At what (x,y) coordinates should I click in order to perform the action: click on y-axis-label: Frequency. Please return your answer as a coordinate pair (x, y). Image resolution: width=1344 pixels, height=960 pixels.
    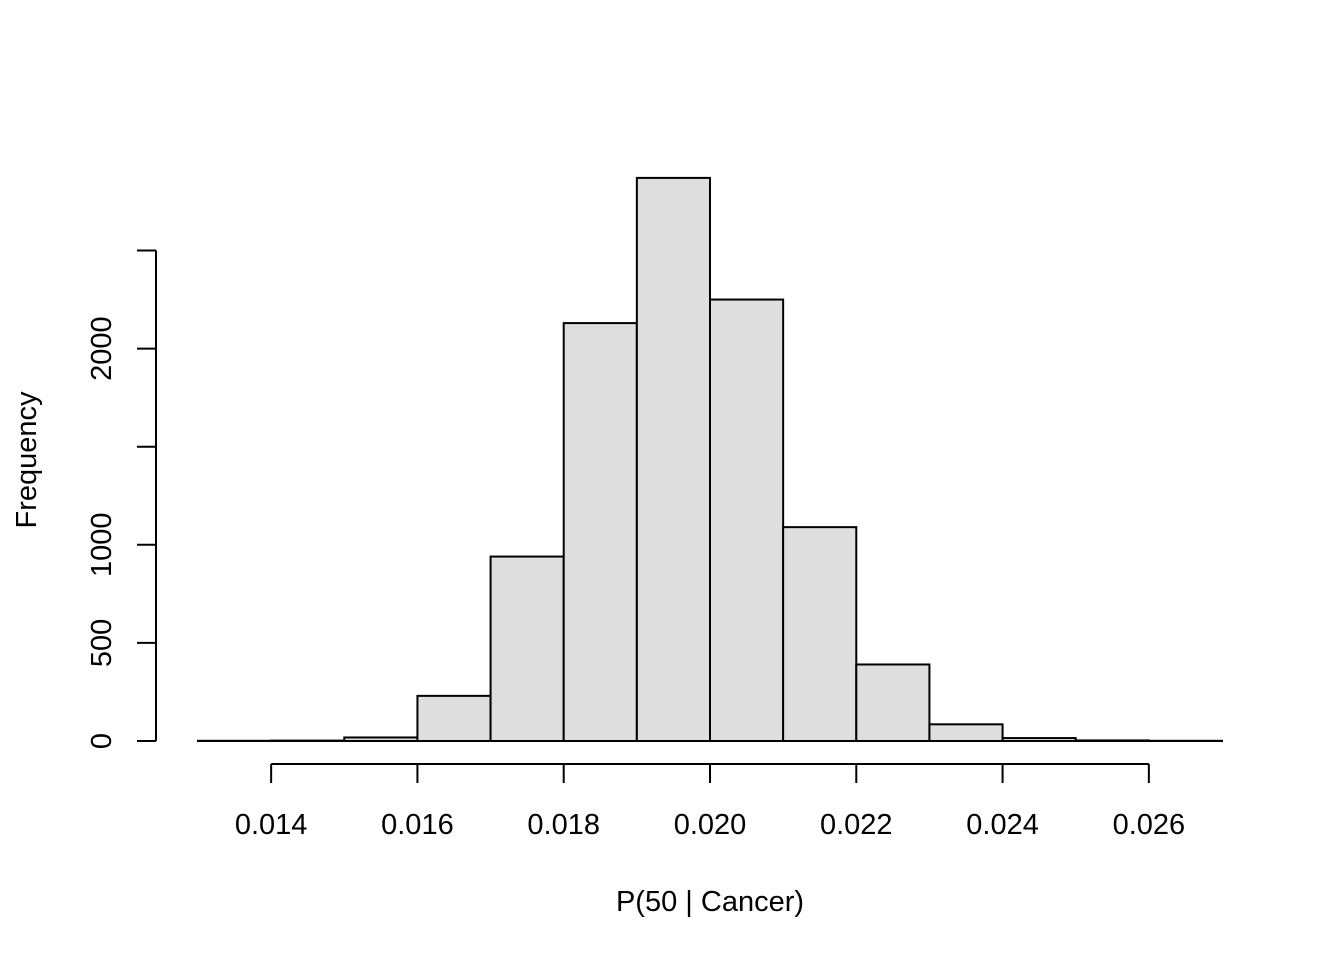
    Looking at the image, I should click on (27, 460).